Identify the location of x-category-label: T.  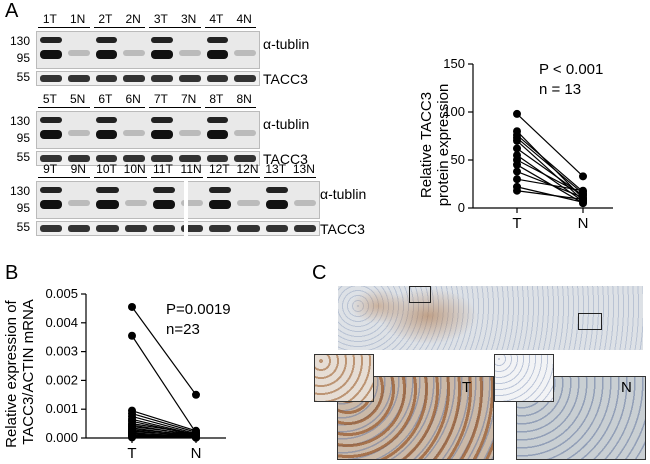
(131, 453).